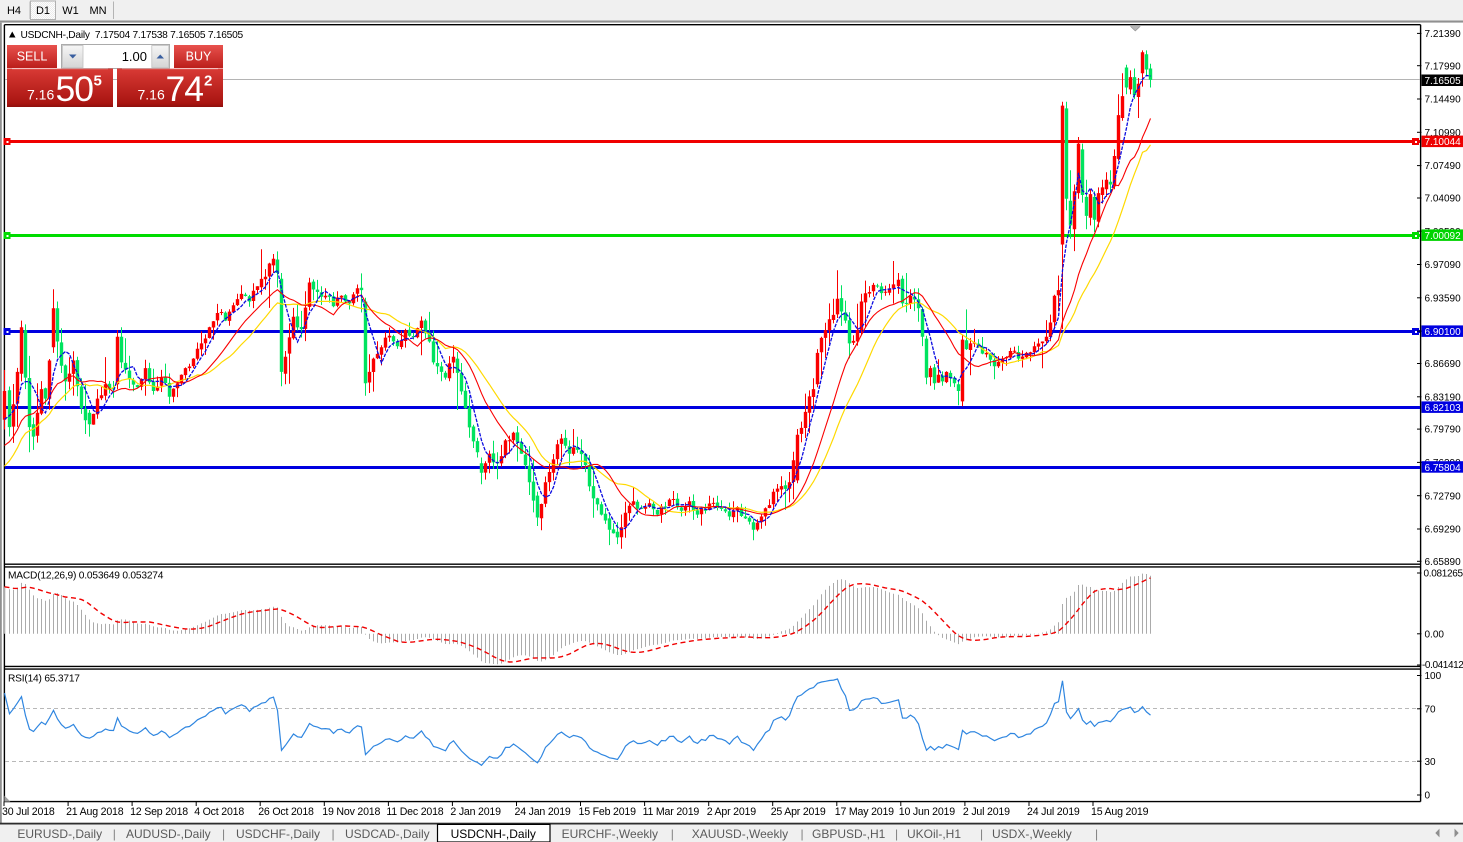 The height and width of the screenshot is (842, 1463). I want to click on svg-text: 6.72790, so click(1443, 496).